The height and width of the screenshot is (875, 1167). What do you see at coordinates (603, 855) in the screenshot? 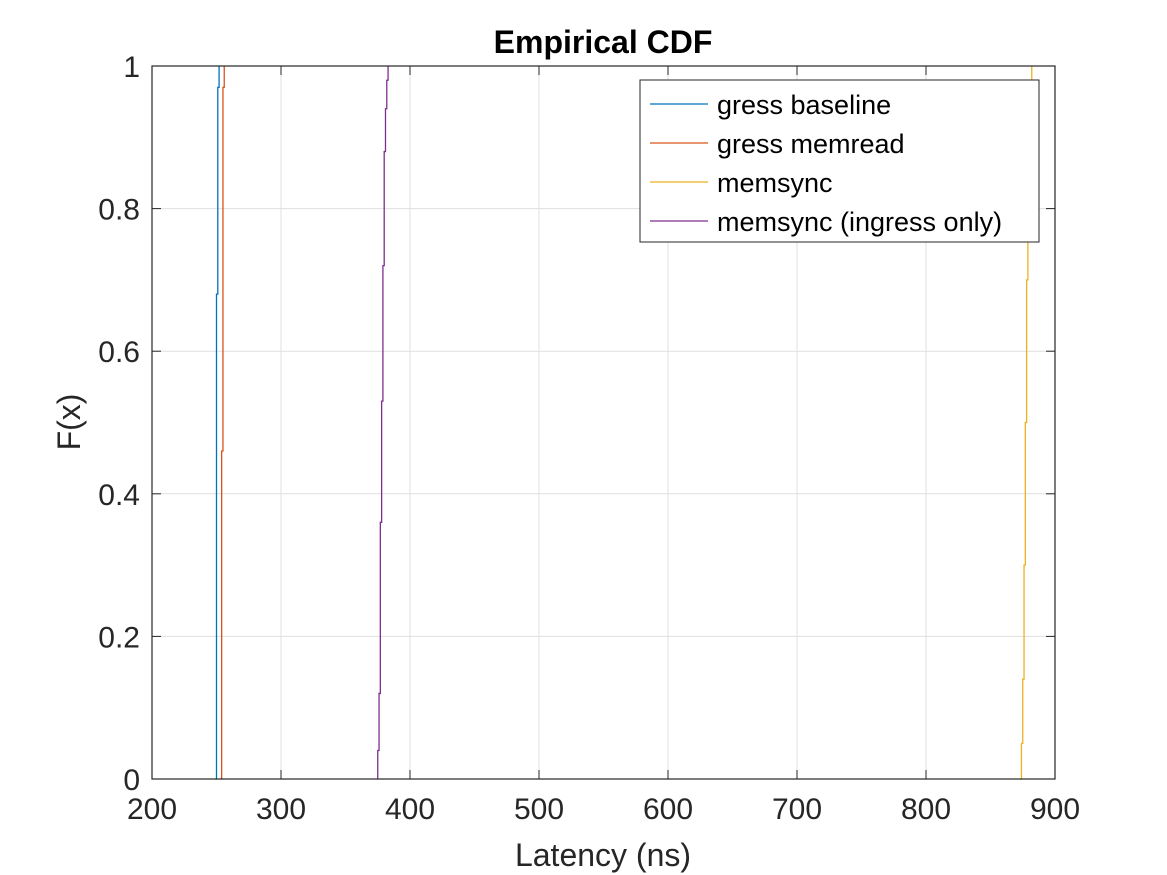
I see `x-axis-title: Latency (ns)` at bounding box center [603, 855].